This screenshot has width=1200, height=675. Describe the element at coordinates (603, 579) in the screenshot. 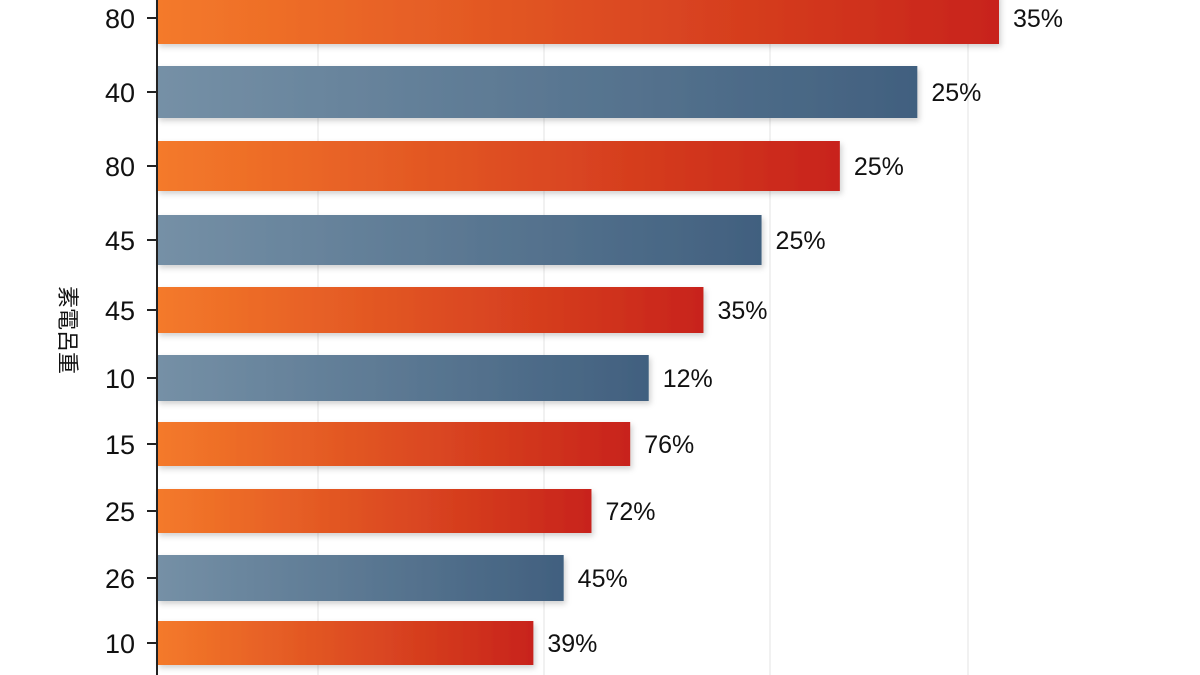

I see `data-label: 45%` at that location.